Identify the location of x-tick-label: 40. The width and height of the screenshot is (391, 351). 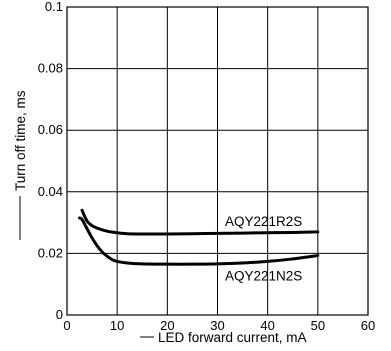
(267, 325).